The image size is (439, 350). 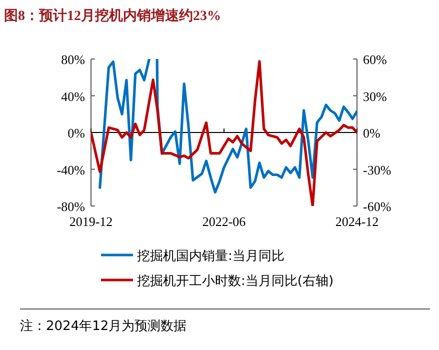 What do you see at coordinates (377, 206) in the screenshot?
I see `y2-tick-label: -60%` at bounding box center [377, 206].